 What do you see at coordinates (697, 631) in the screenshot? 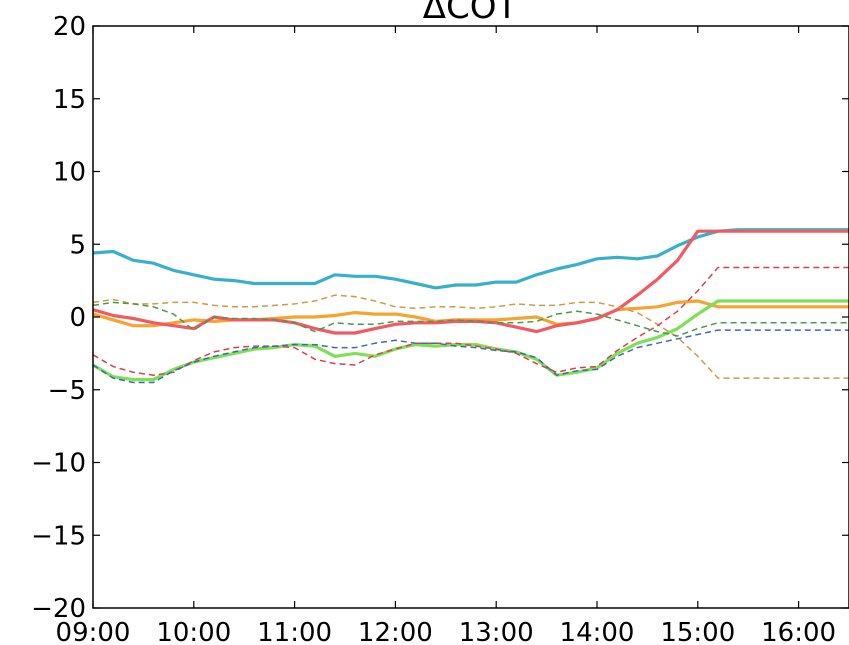
I see `x-tick-label: 15:00` at bounding box center [697, 631].